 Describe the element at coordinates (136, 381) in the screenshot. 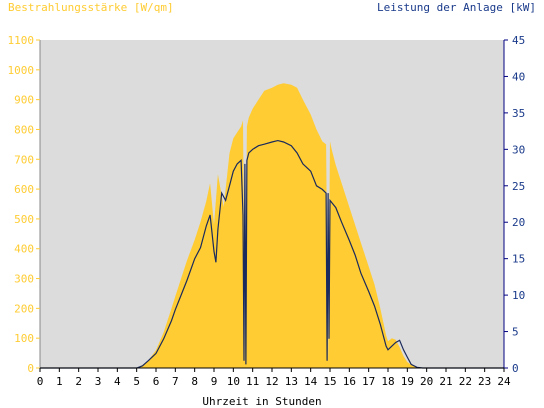

I see `x-tick-label: 5` at that location.